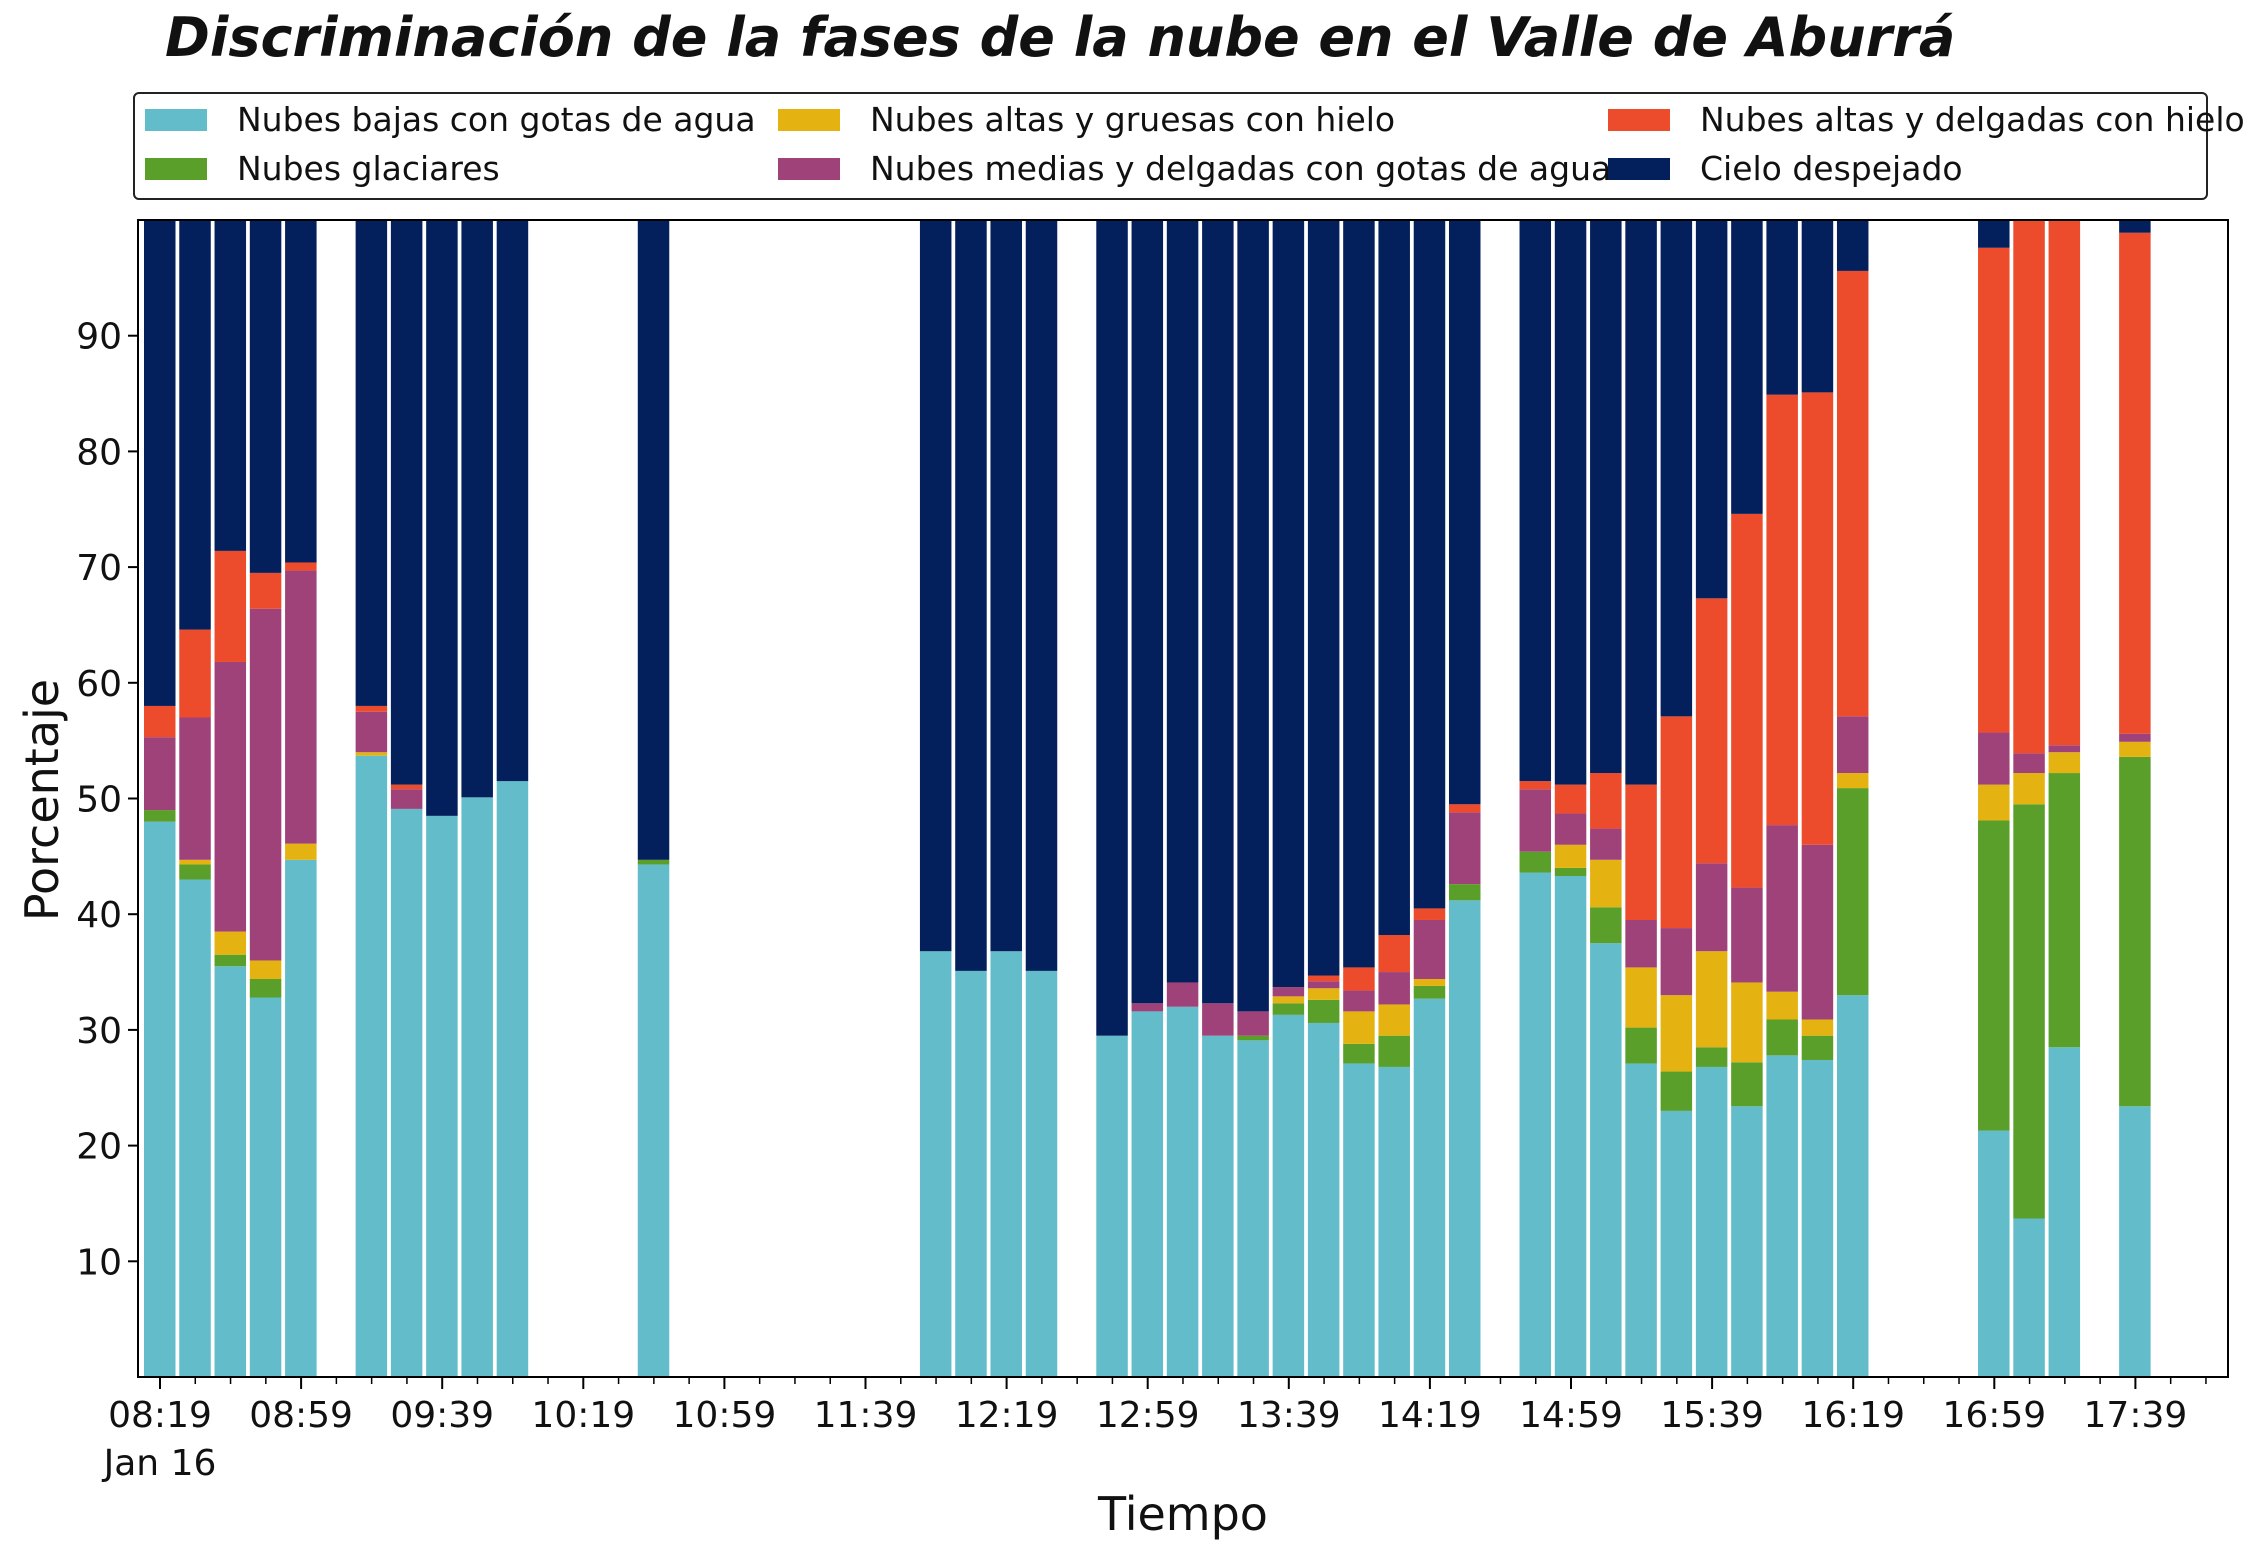  I want to click on bar-11:04, so click(1323, 798).